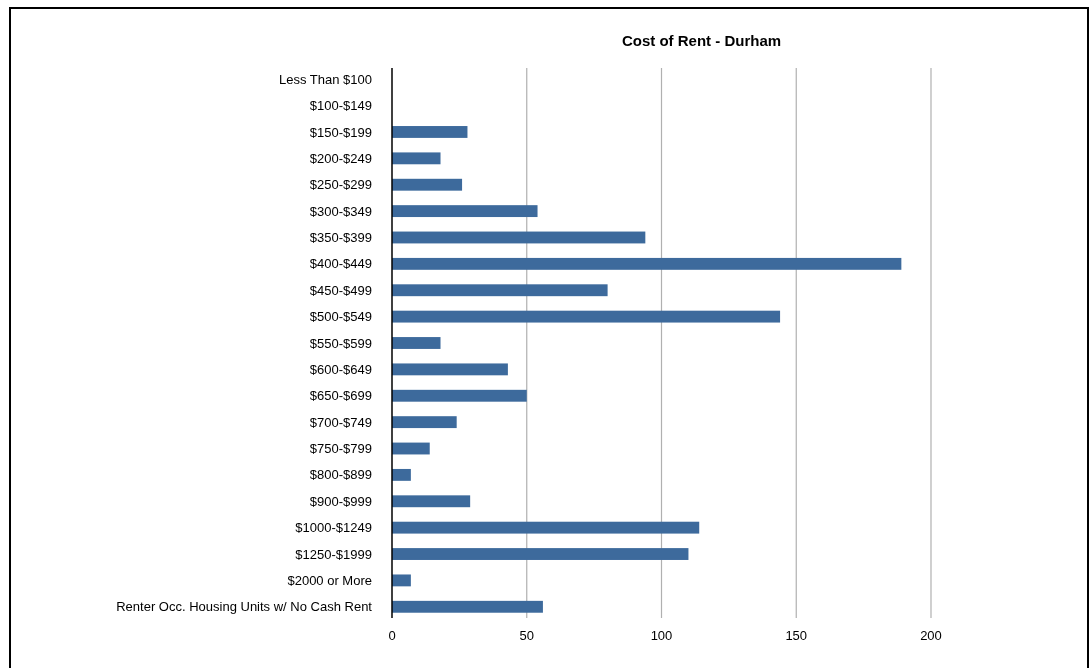  Describe the element at coordinates (340, 449) in the screenshot. I see `y-tick-label: $750-$799` at that location.